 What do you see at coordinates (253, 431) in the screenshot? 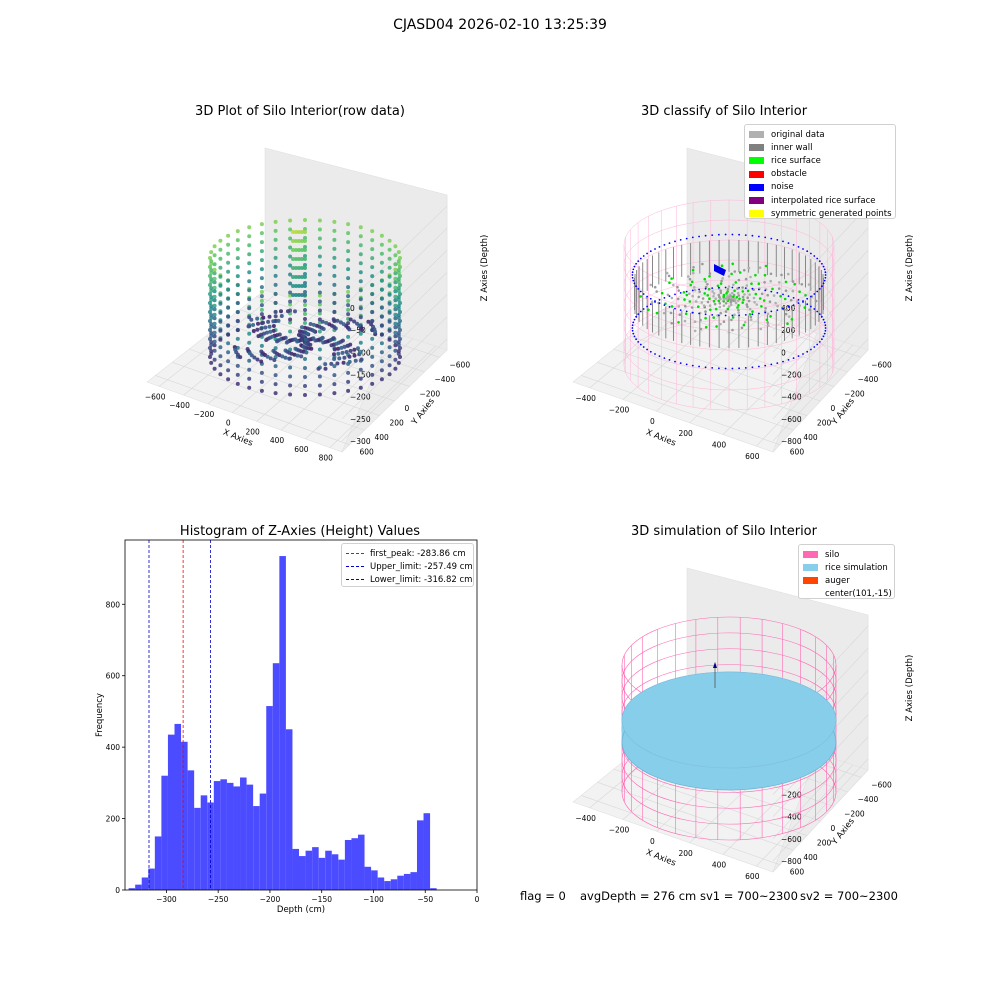
I see `x-tick-label: 200` at bounding box center [253, 431].